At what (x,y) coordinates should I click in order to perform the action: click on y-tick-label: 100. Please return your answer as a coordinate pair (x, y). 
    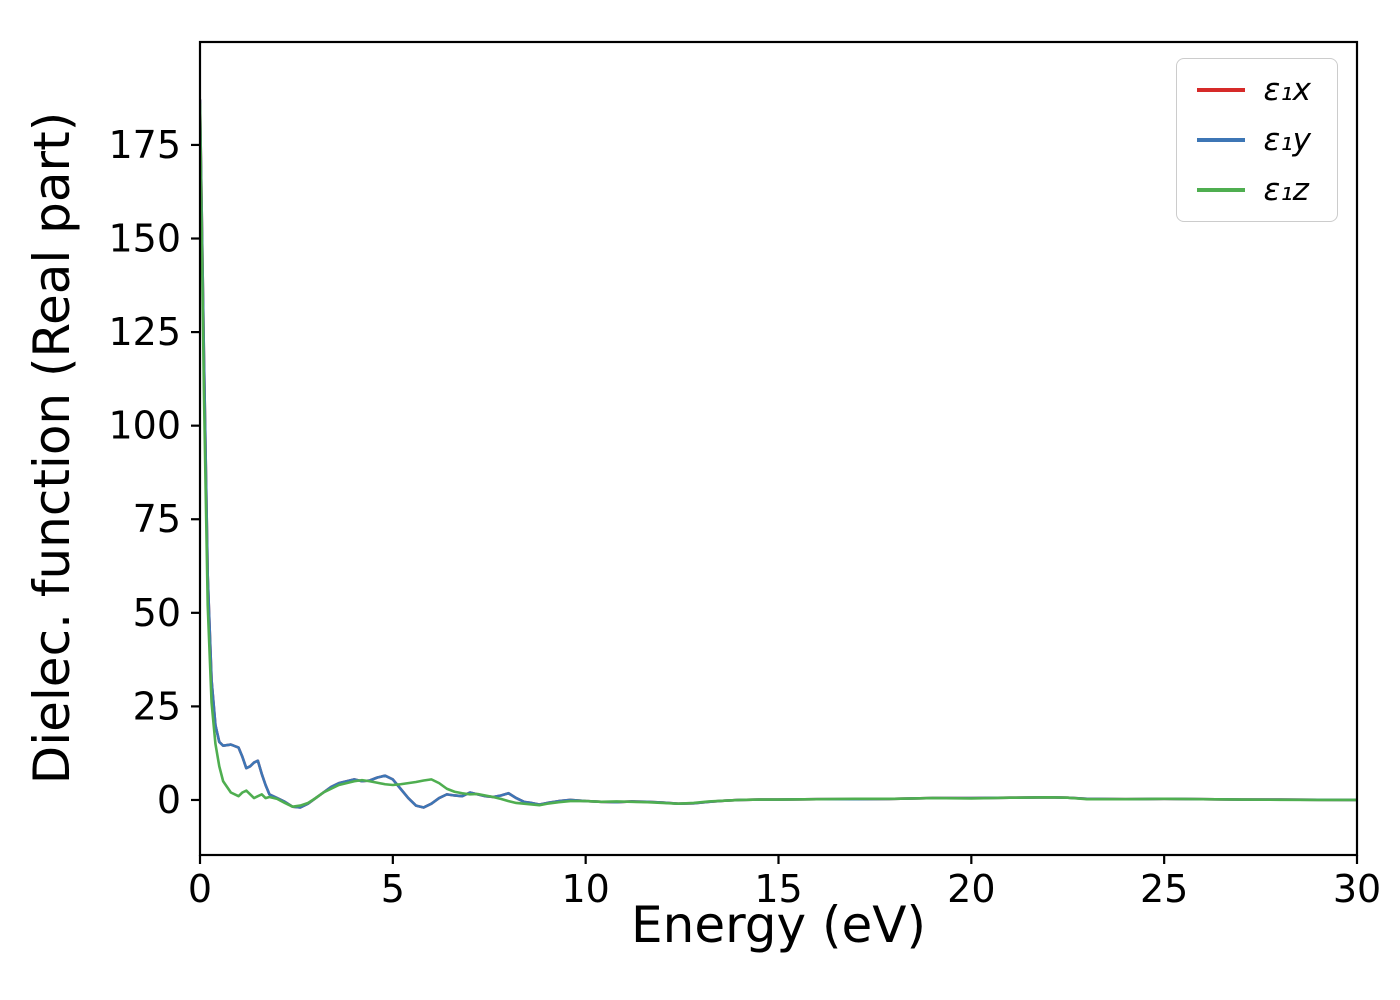
    Looking at the image, I should click on (144, 426).